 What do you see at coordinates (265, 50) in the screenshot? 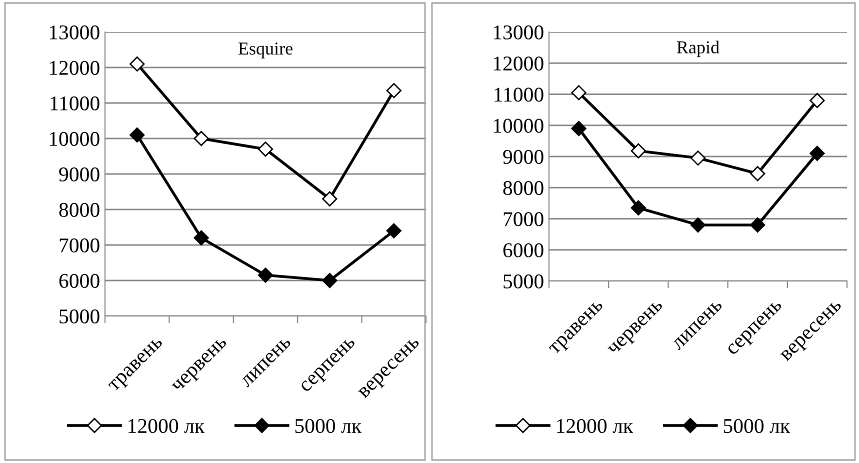
I see `text: Esquire` at bounding box center [265, 50].